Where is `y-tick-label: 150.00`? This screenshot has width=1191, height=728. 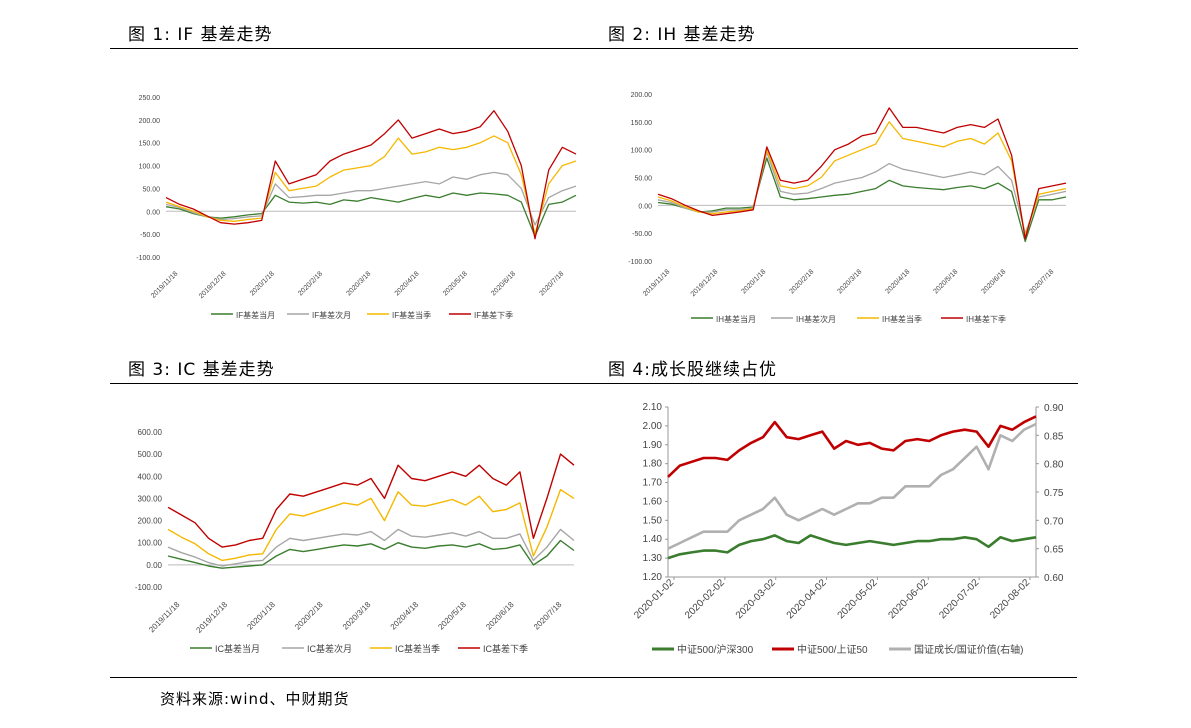
y-tick-label: 150.00 is located at coordinates (150, 144).